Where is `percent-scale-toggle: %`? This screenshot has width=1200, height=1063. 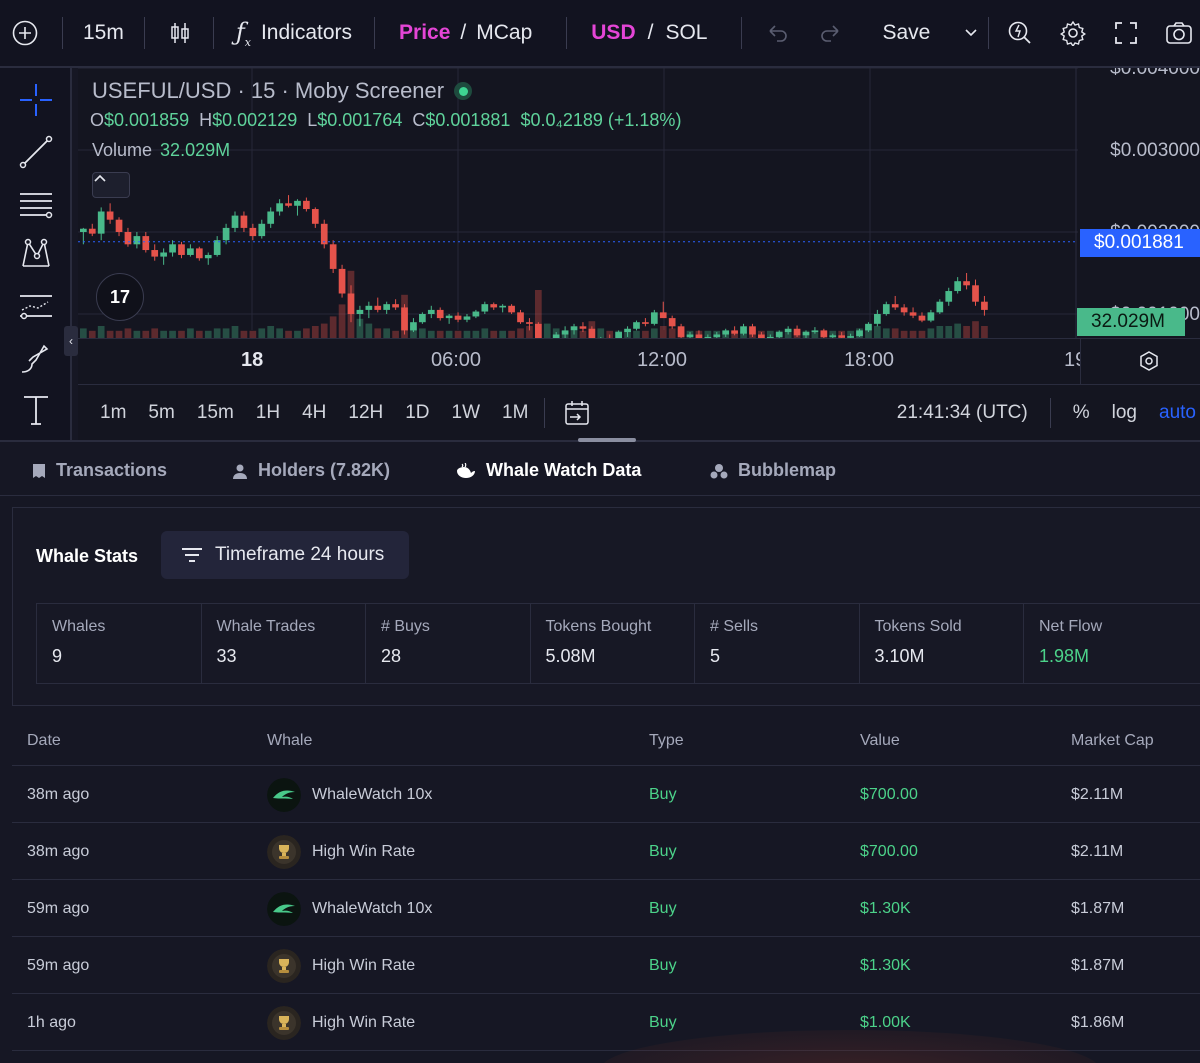
percent-scale-toggle: % is located at coordinates (1081, 412).